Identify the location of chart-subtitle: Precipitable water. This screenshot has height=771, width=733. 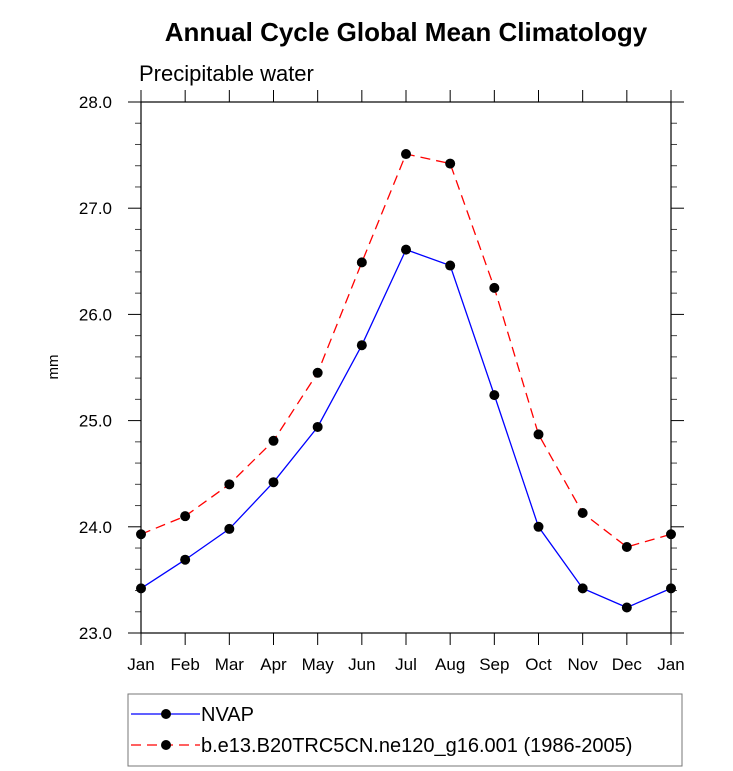
(226, 73).